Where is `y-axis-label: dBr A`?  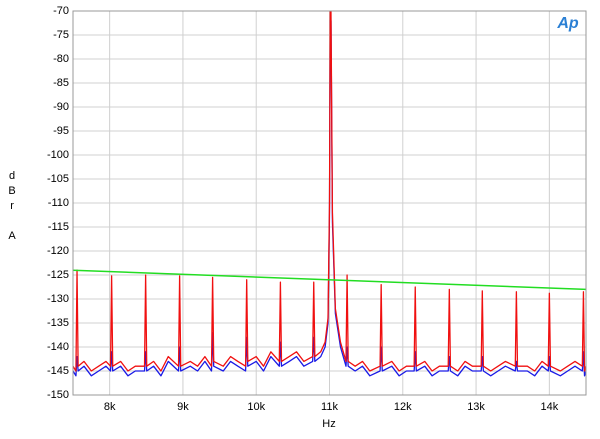 y-axis-label: dBr A is located at coordinates (12, 207).